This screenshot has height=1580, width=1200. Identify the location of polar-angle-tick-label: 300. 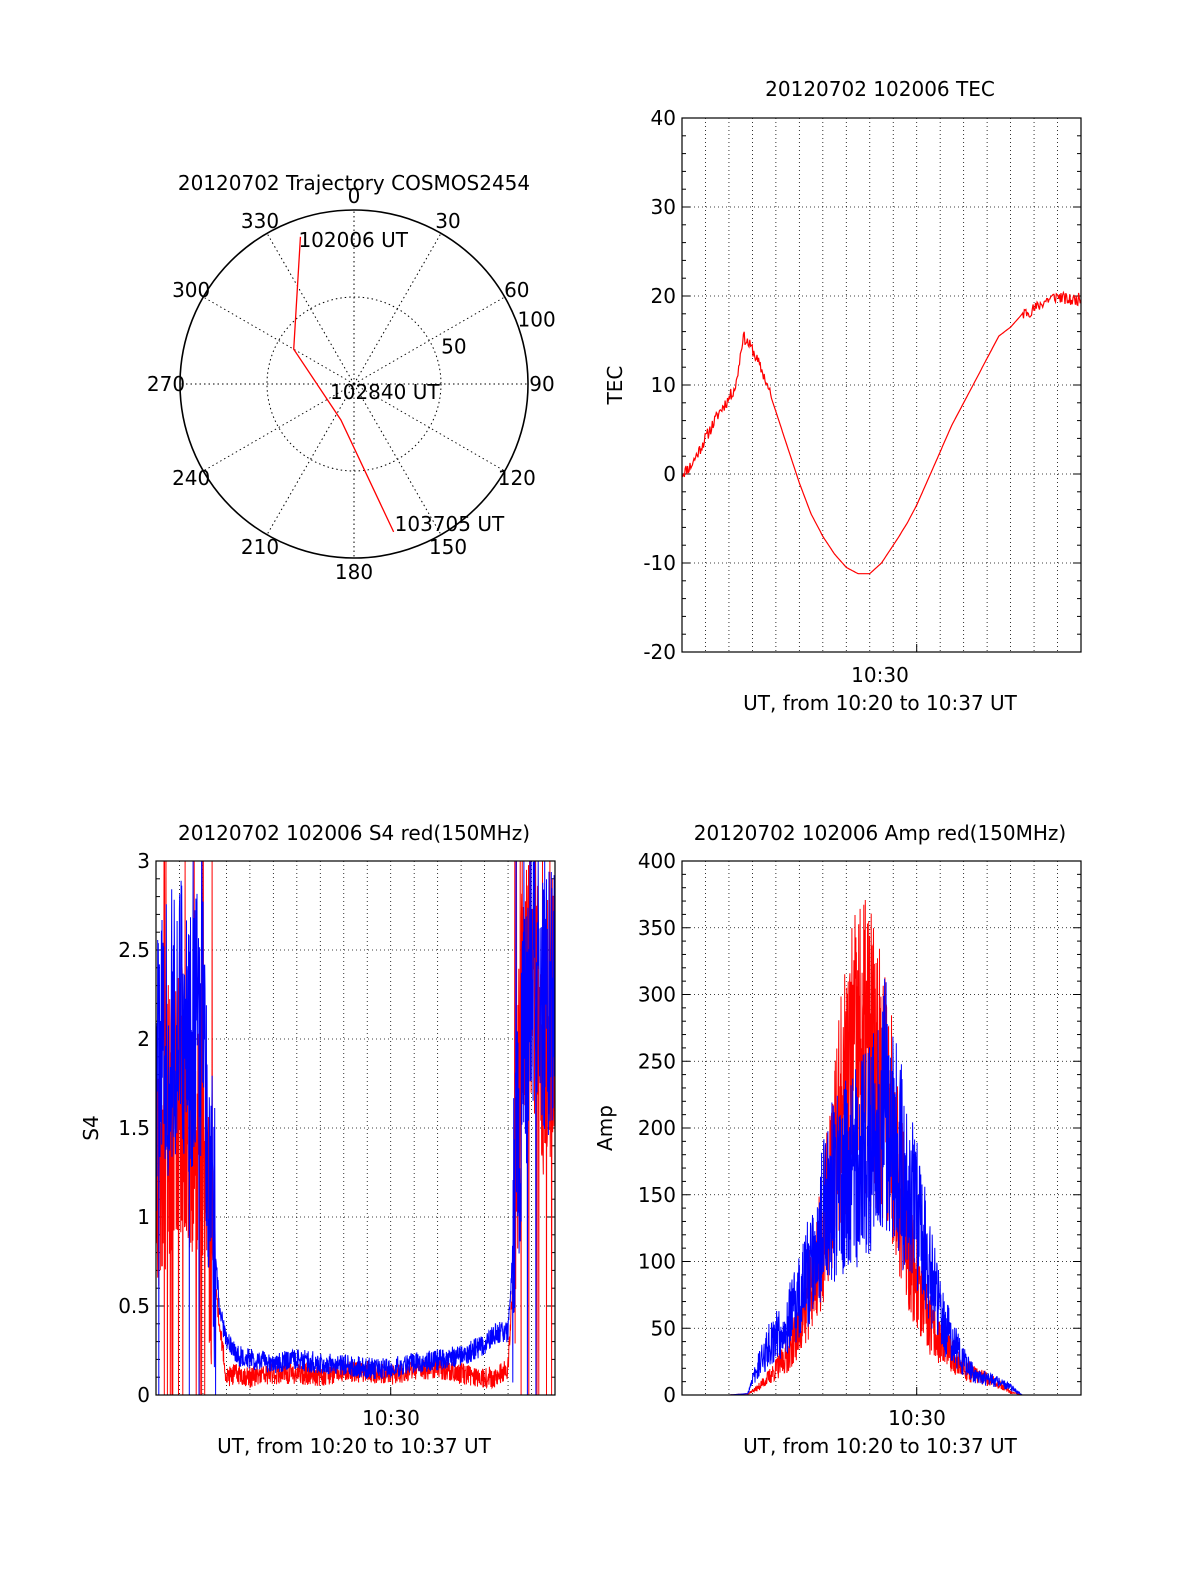
(191, 290).